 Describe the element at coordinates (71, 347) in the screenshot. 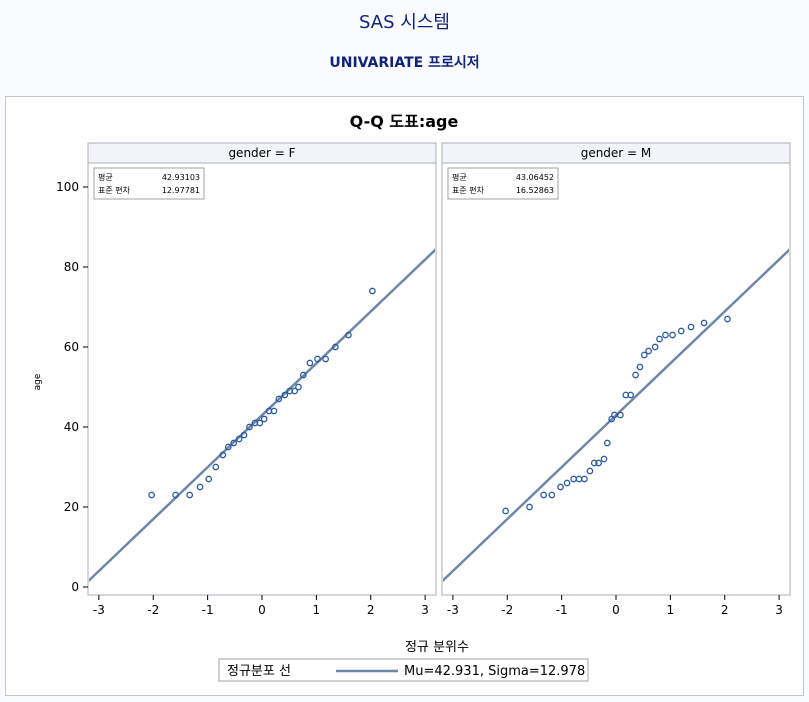

I see `y-tick-label: 60` at that location.